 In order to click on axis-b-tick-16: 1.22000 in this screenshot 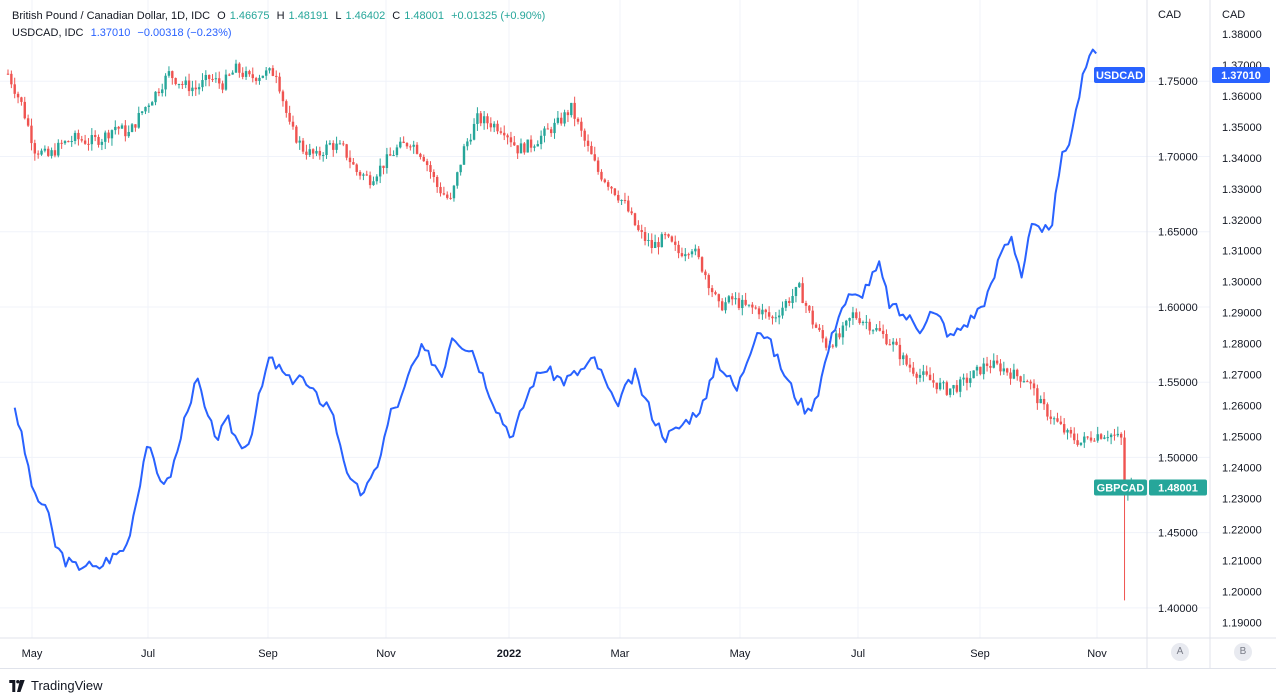, I will do `click(1242, 531)`.